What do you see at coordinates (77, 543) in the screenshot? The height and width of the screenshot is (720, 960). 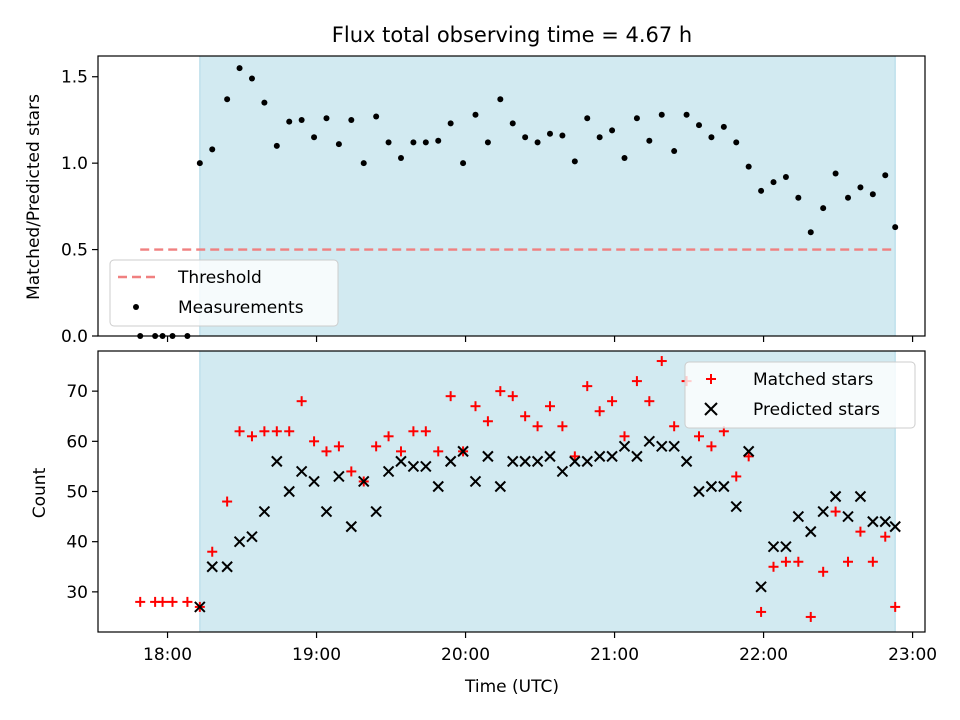 I see `y-tick-label: 40` at bounding box center [77, 543].